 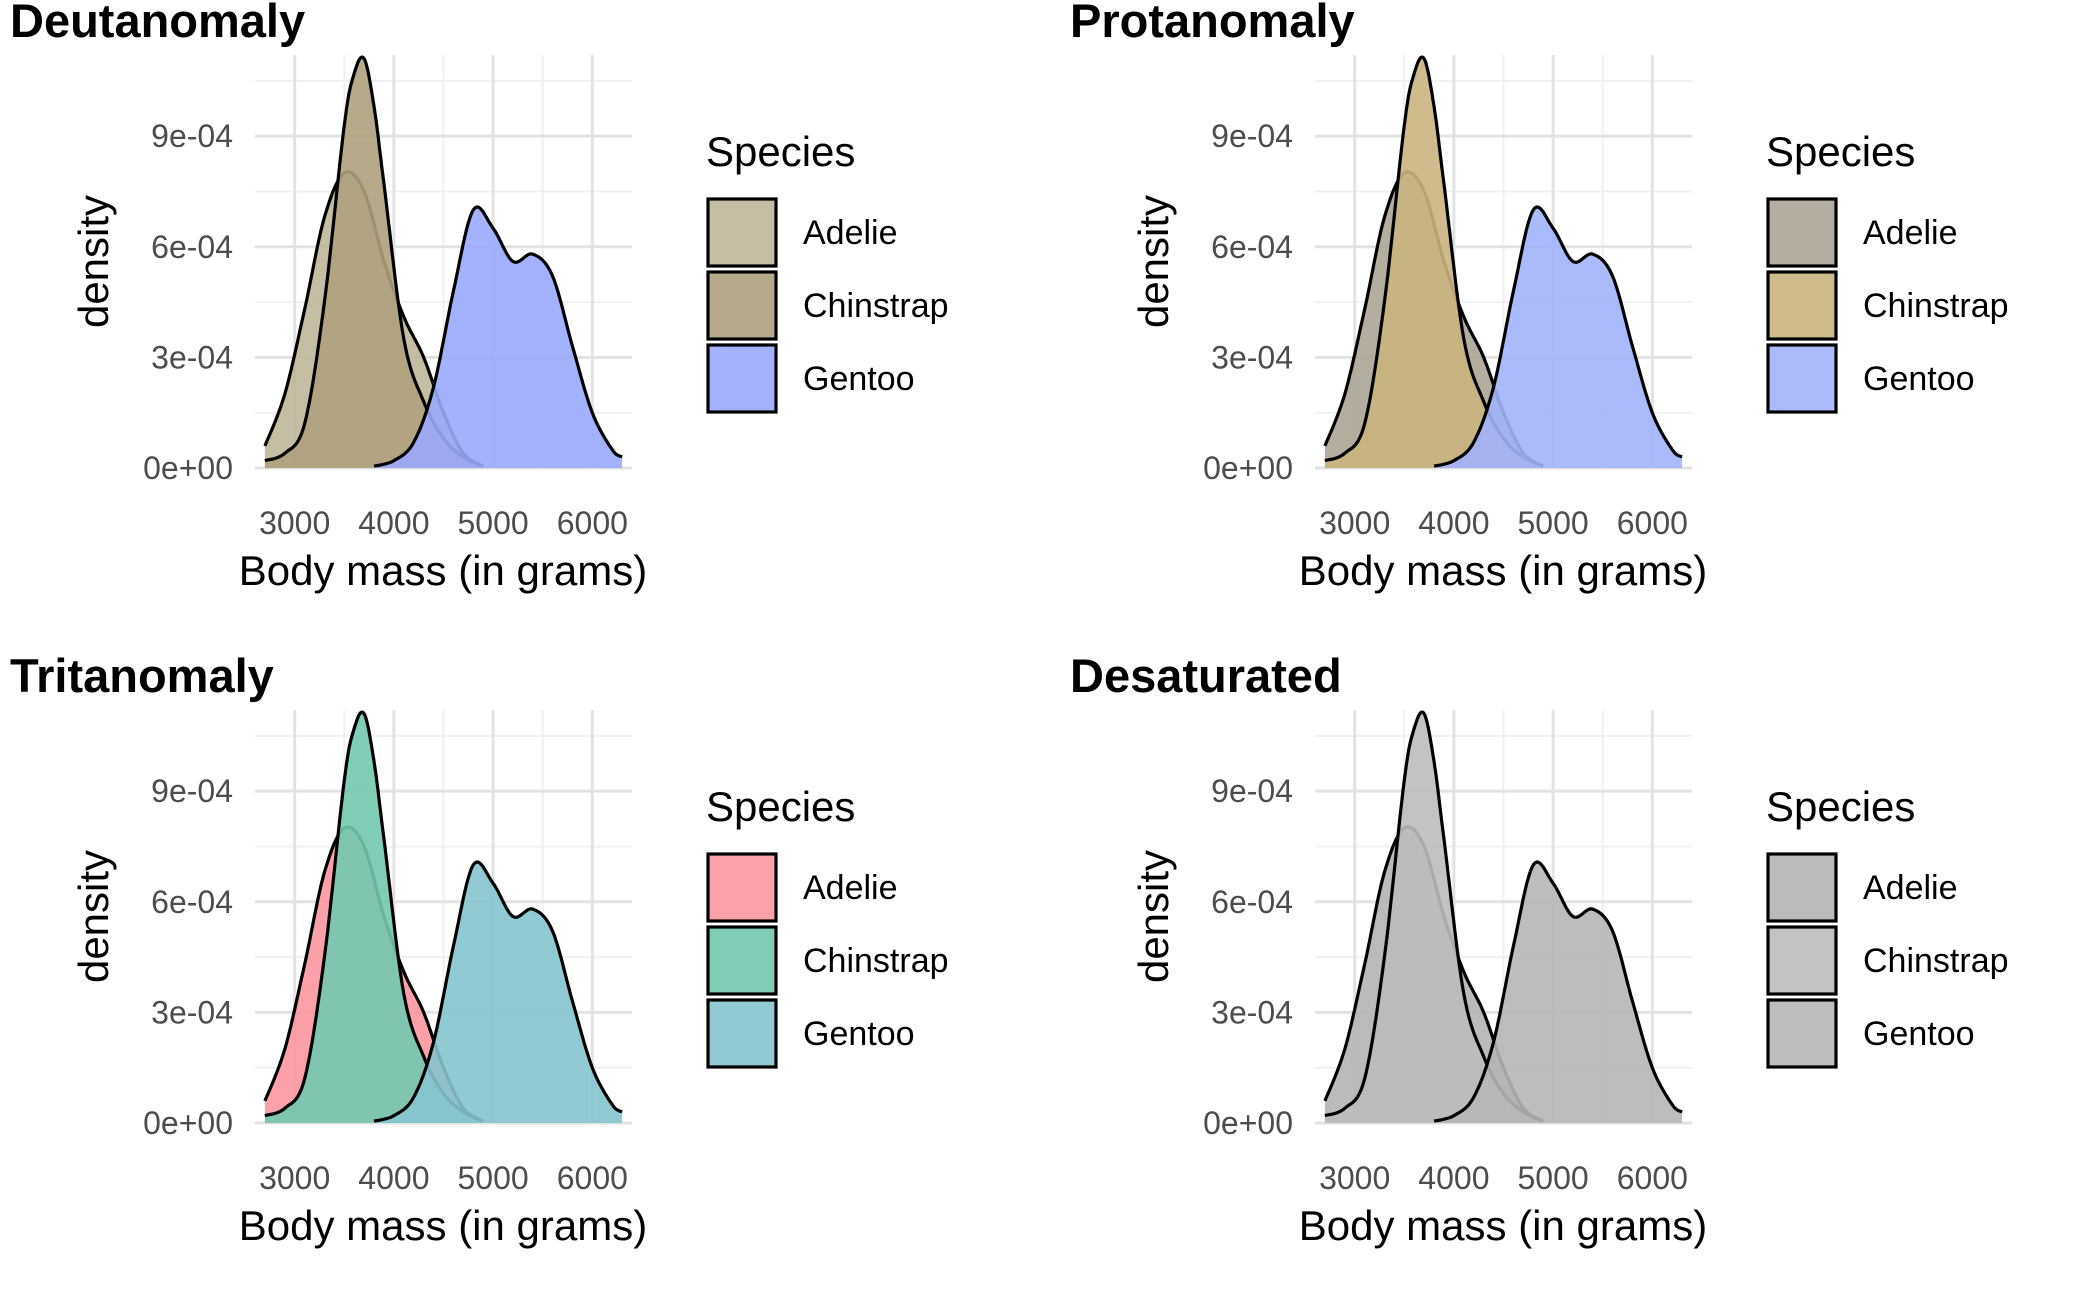 What do you see at coordinates (142, 675) in the screenshot?
I see `chart-title: Tritanomaly` at bounding box center [142, 675].